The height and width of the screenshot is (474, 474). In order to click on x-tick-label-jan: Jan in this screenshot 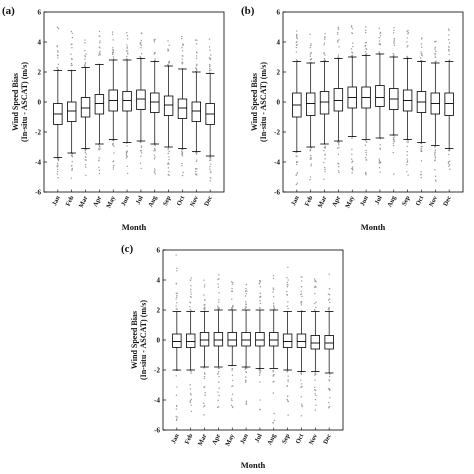, I will do `click(56, 201)`.